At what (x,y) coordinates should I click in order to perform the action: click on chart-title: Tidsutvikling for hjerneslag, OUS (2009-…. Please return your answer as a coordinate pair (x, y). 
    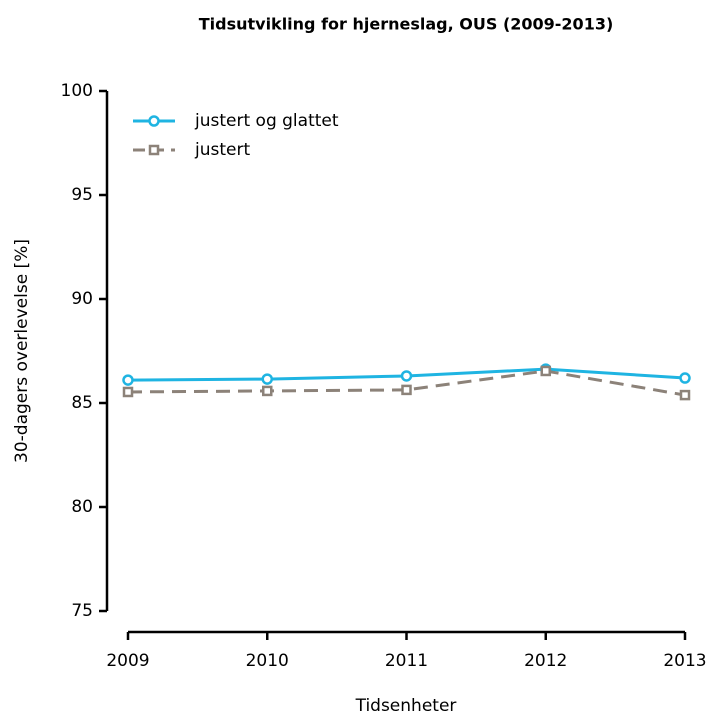
    Looking at the image, I should click on (406, 24).